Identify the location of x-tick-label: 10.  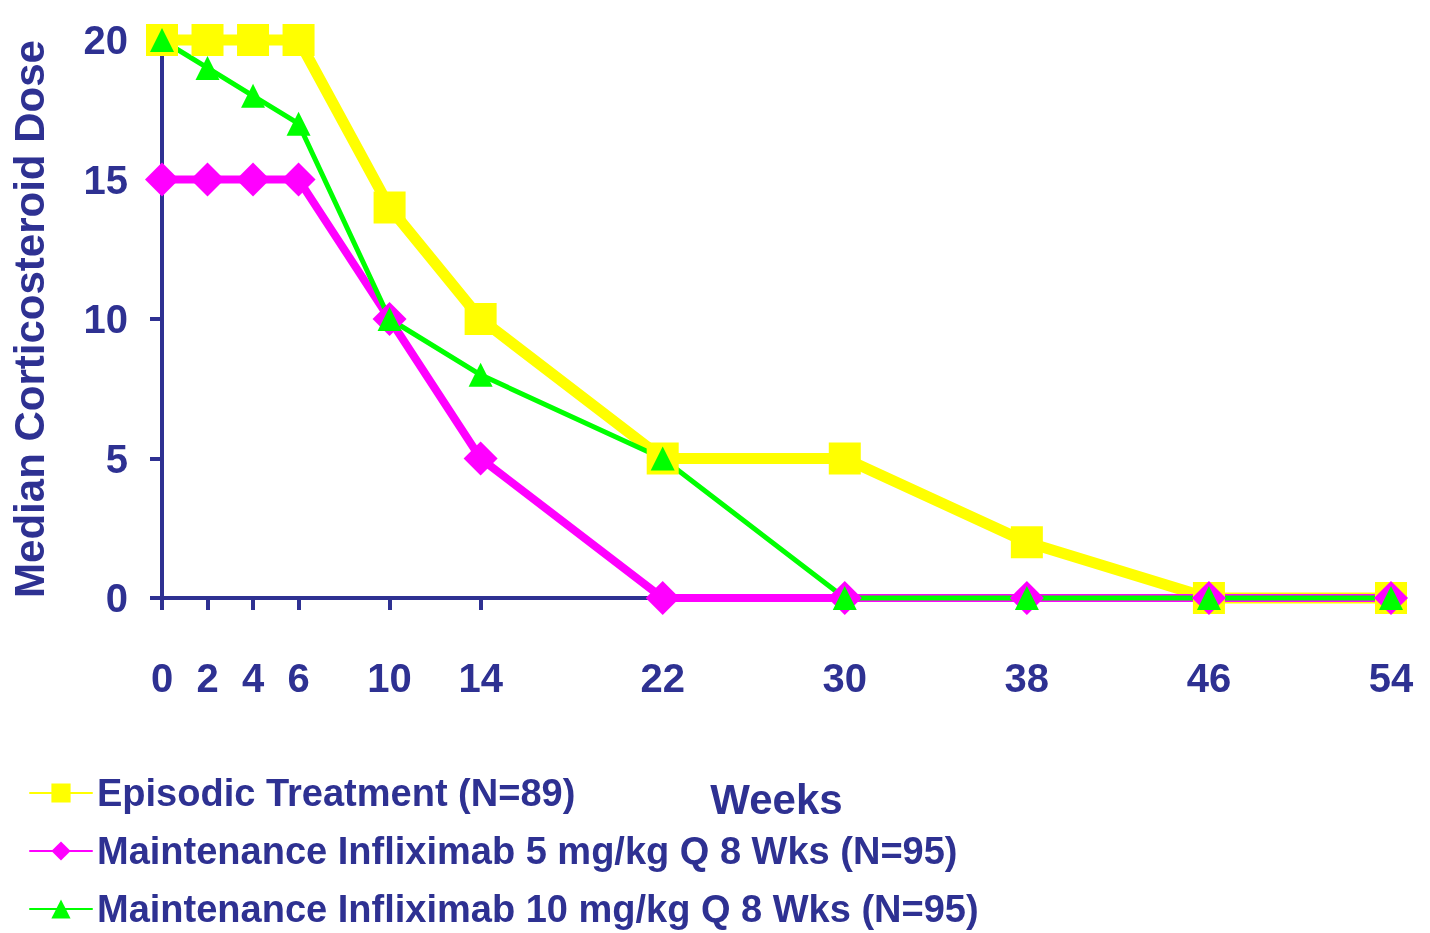
(389, 678).